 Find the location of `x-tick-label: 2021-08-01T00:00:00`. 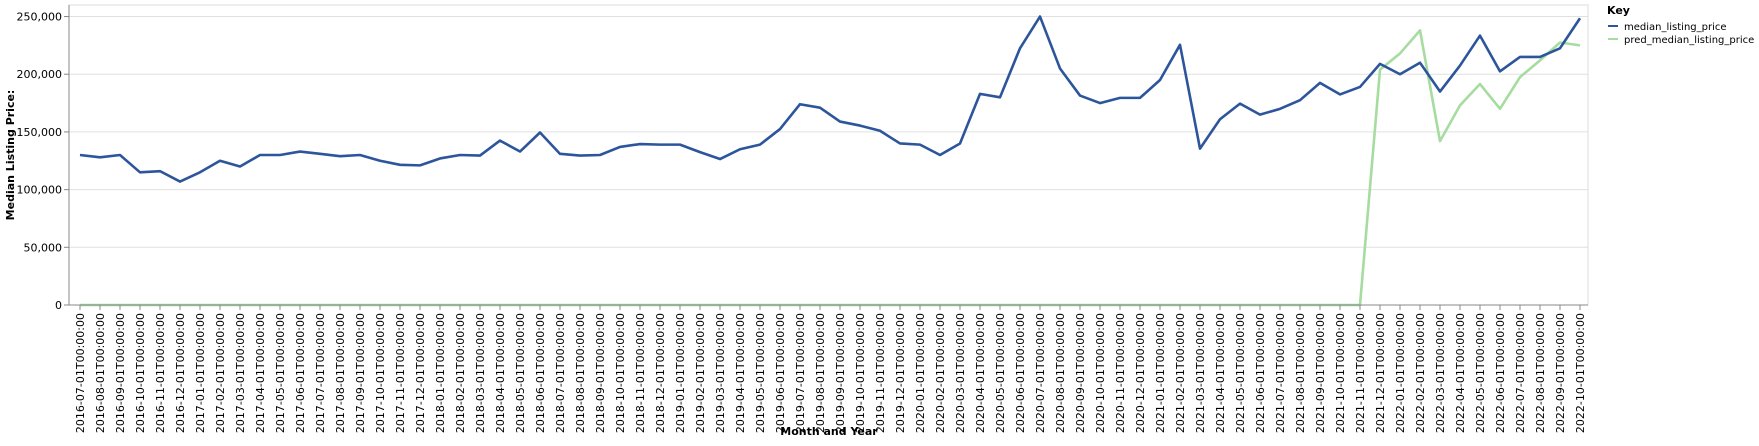

x-tick-label: 2021-08-01T00:00:00 is located at coordinates (1300, 373).